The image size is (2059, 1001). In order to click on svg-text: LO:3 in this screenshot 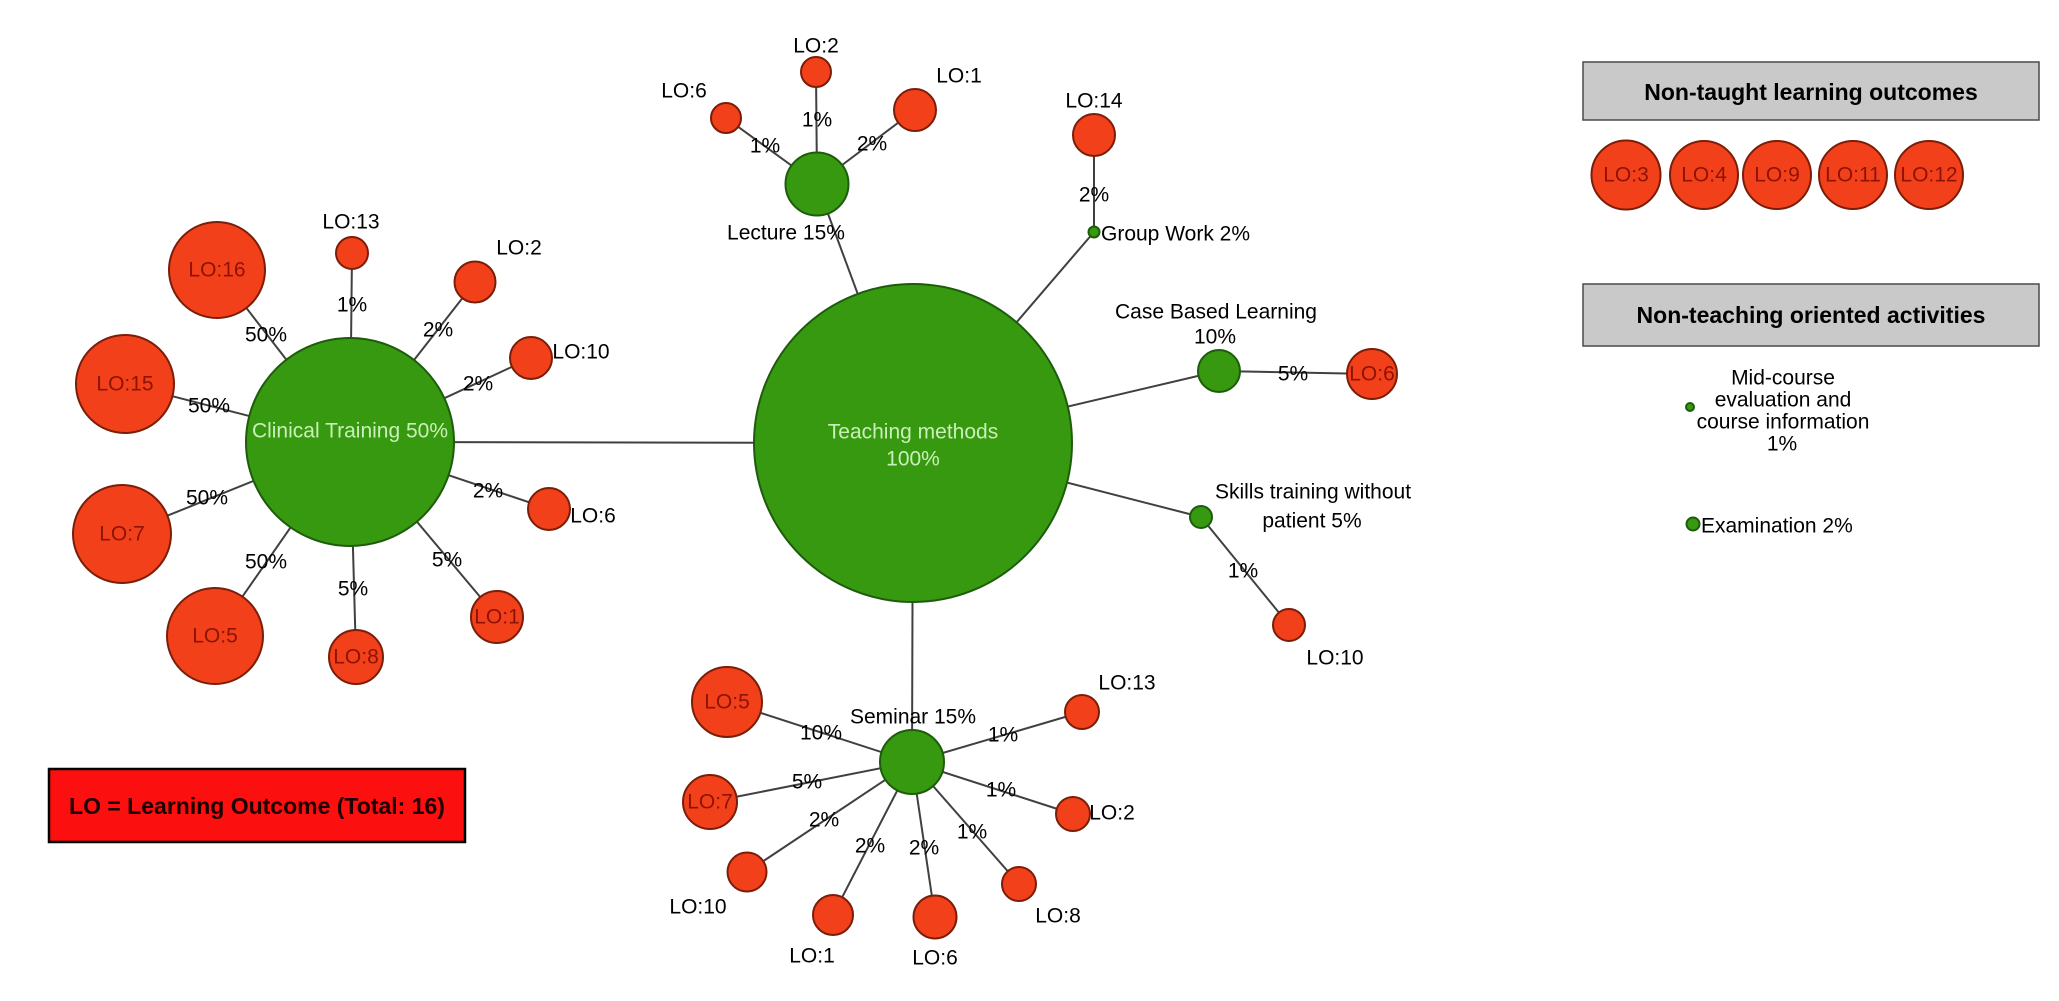, I will do `click(1626, 175)`.